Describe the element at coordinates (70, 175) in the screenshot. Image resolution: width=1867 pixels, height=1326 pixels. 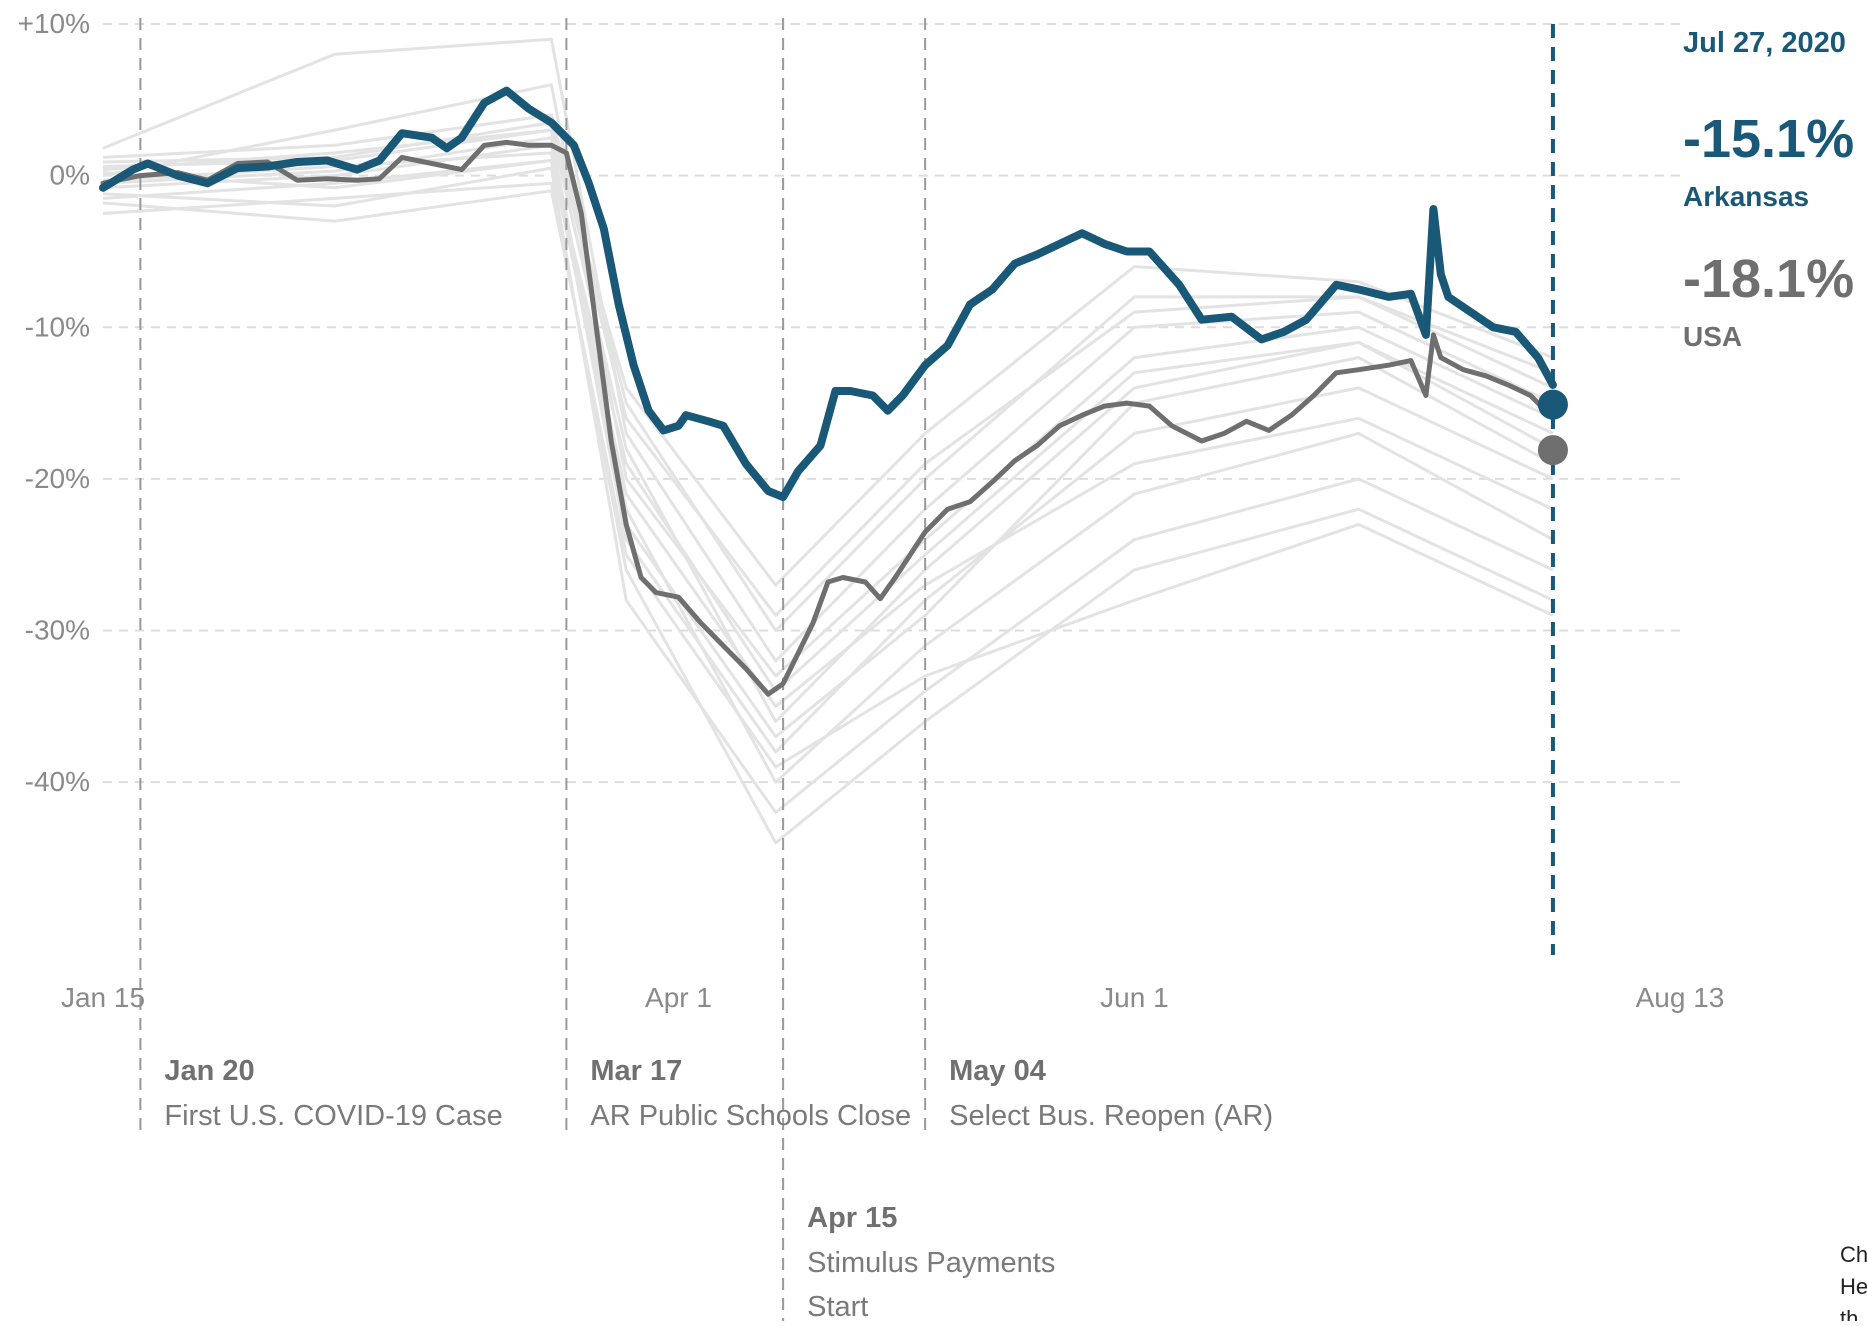
I see `y-tick-label: 0%` at that location.